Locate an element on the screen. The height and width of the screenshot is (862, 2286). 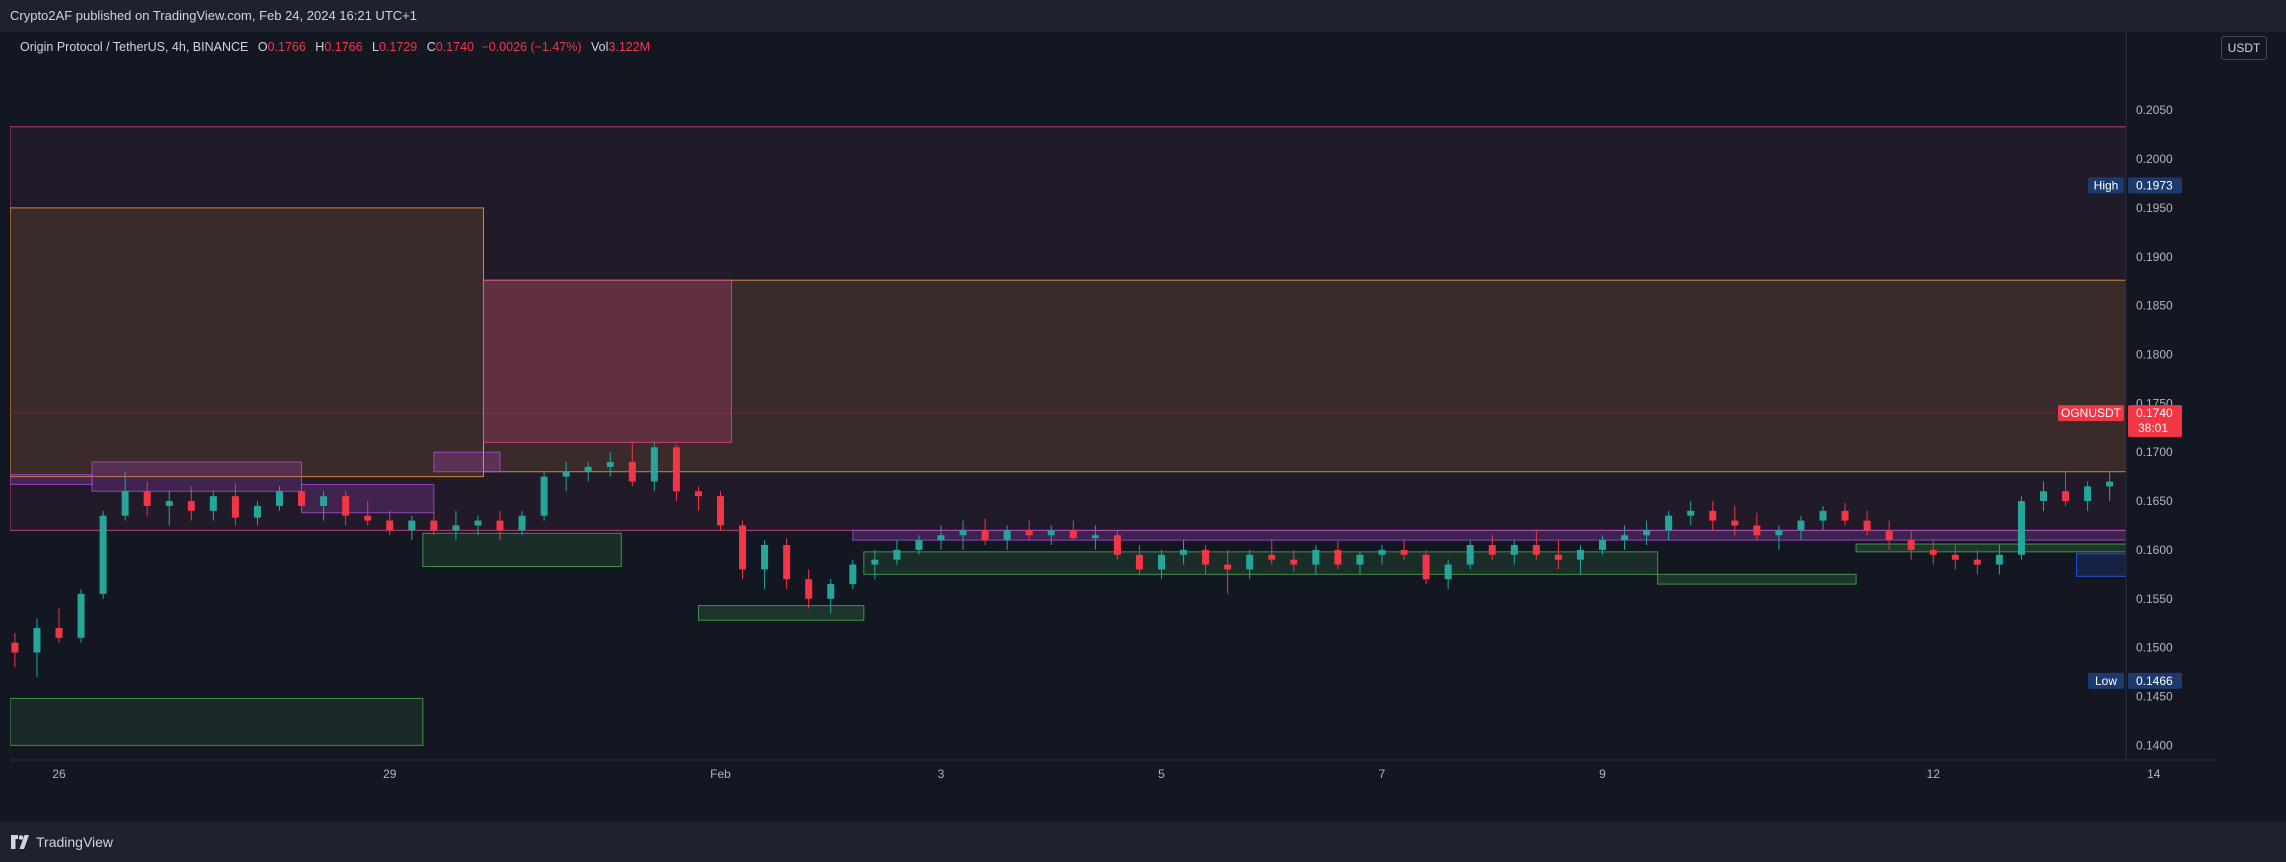
time-tick-2: Feb is located at coordinates (720, 774).